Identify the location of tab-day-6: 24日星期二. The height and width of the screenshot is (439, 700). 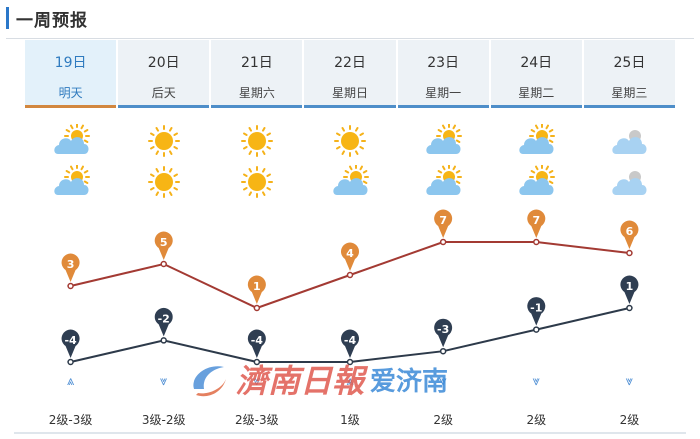
(536, 74).